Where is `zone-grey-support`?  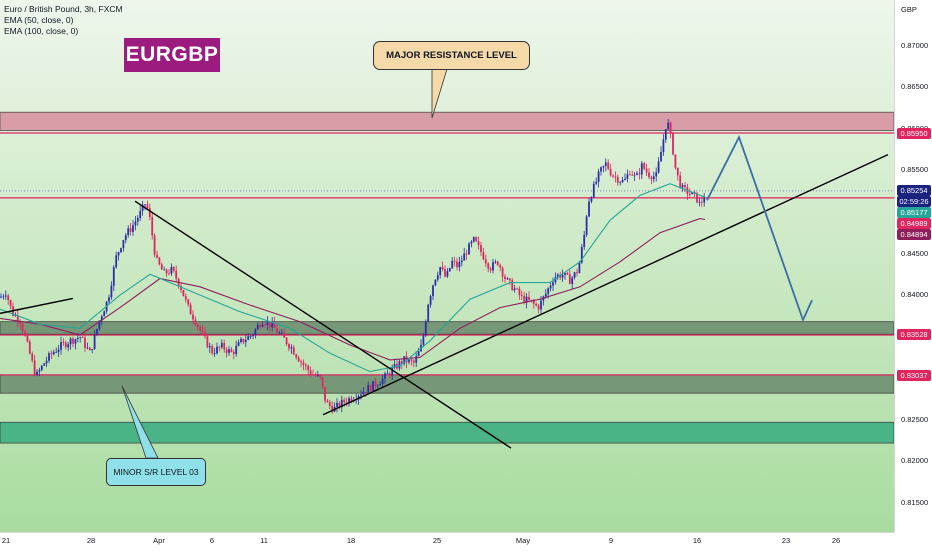 zone-grey-support is located at coordinates (447, 328).